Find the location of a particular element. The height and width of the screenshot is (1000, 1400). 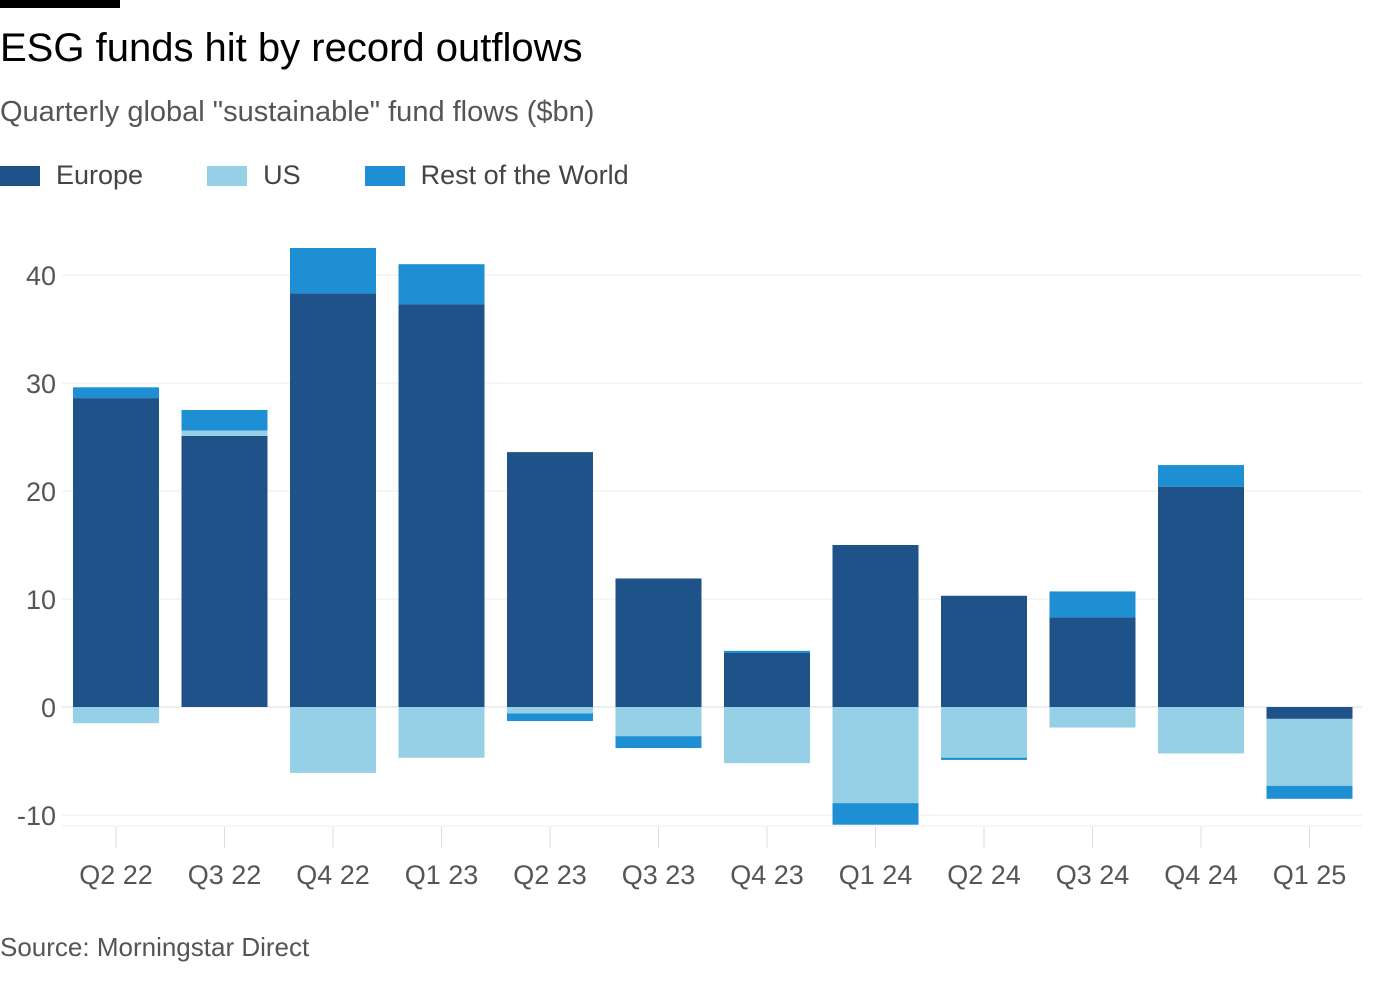

x-tick-label: Q1 23 is located at coordinates (442, 875).